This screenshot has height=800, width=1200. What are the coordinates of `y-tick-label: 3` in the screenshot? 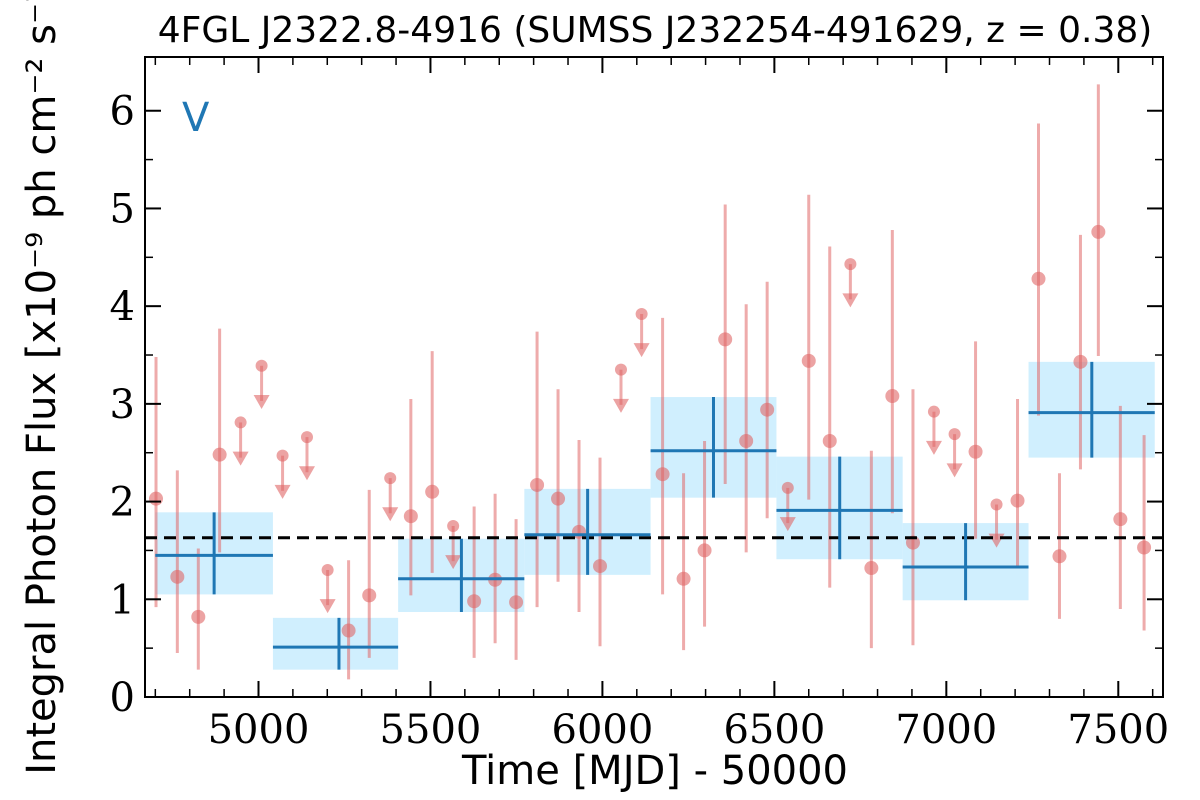 It's located at (122, 405).